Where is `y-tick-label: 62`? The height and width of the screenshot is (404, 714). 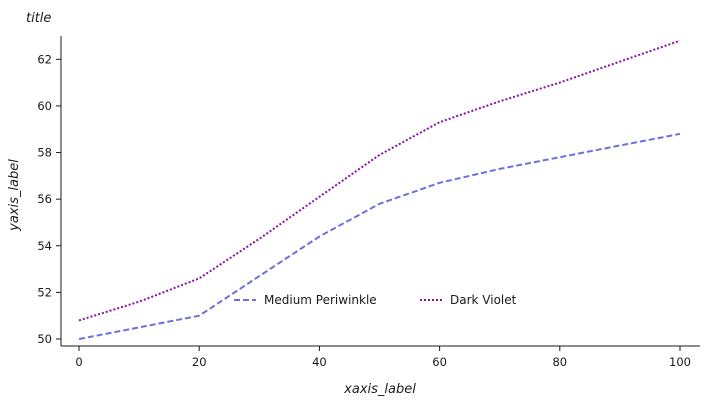 y-tick-label: 62 is located at coordinates (44, 59).